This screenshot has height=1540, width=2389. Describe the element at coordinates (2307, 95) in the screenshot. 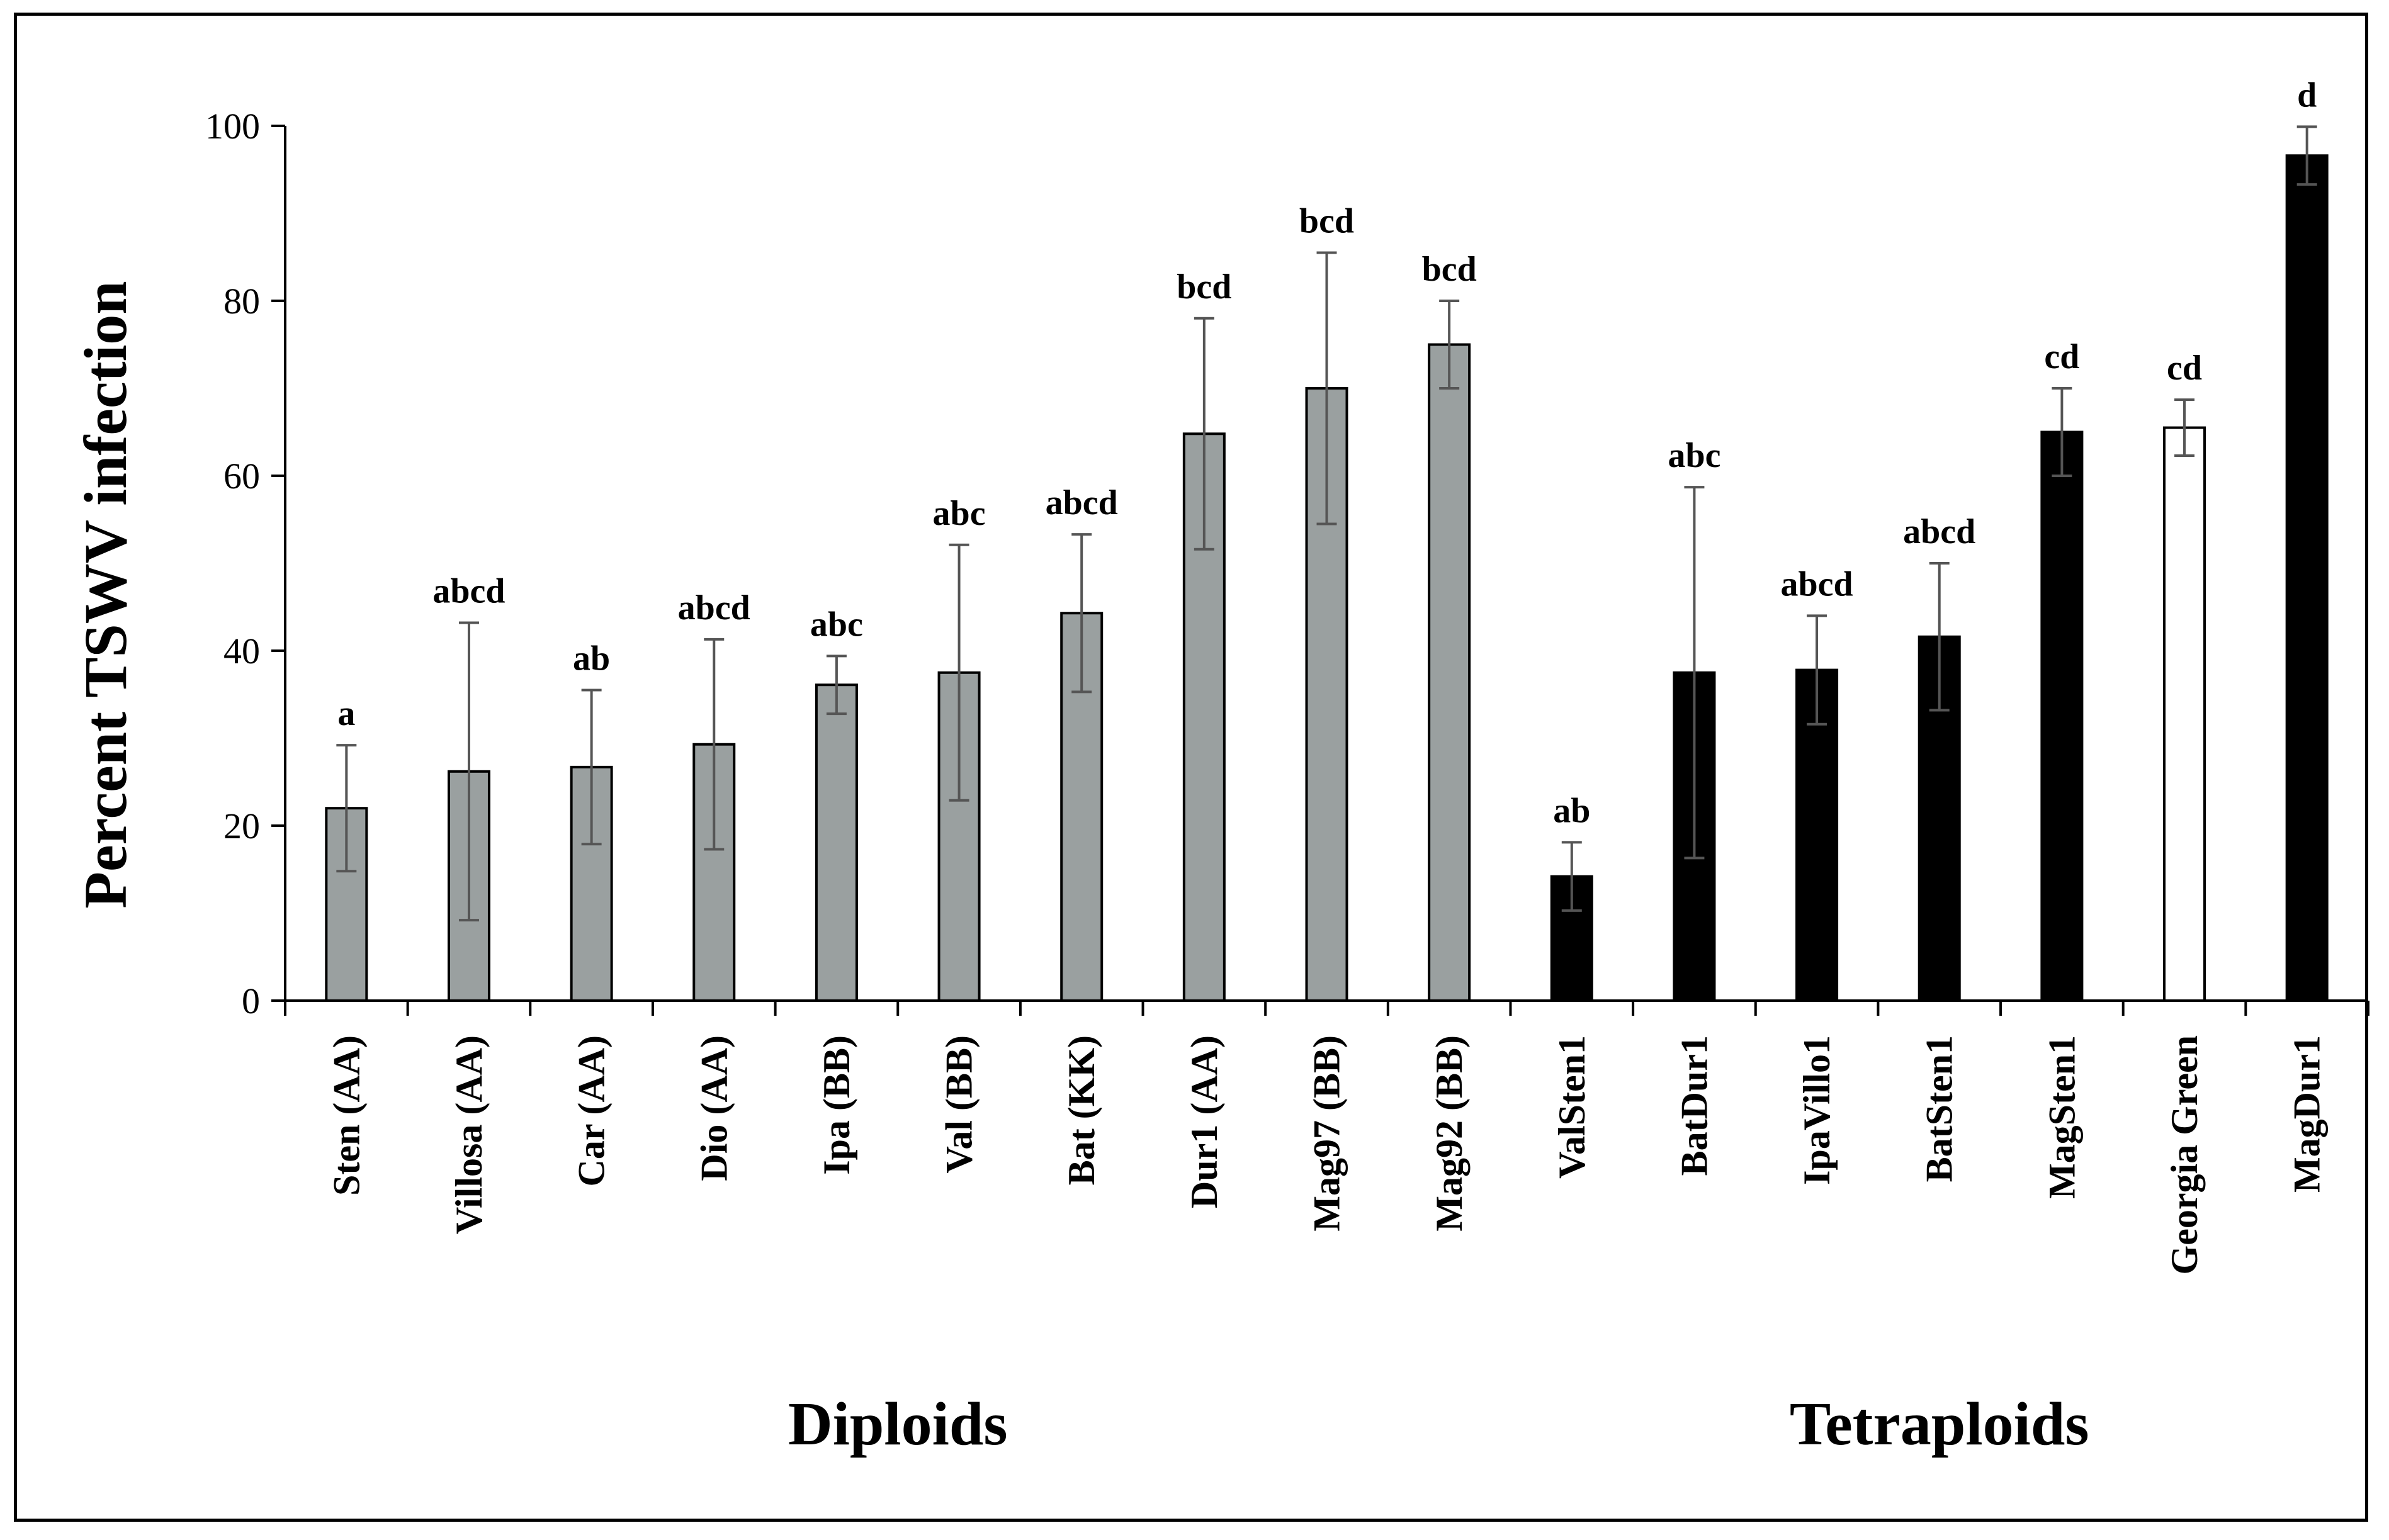

I see `significance-label: d` at that location.